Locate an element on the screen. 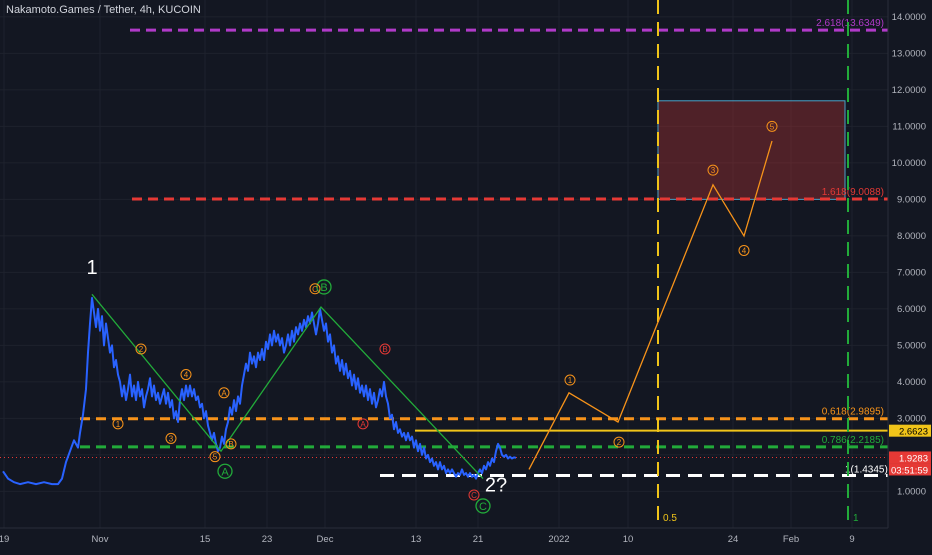 This screenshot has width=932, height=555. symbol-title: Nakamoto.Games / Tether, 4h, KUCOIN is located at coordinates (103, 10).